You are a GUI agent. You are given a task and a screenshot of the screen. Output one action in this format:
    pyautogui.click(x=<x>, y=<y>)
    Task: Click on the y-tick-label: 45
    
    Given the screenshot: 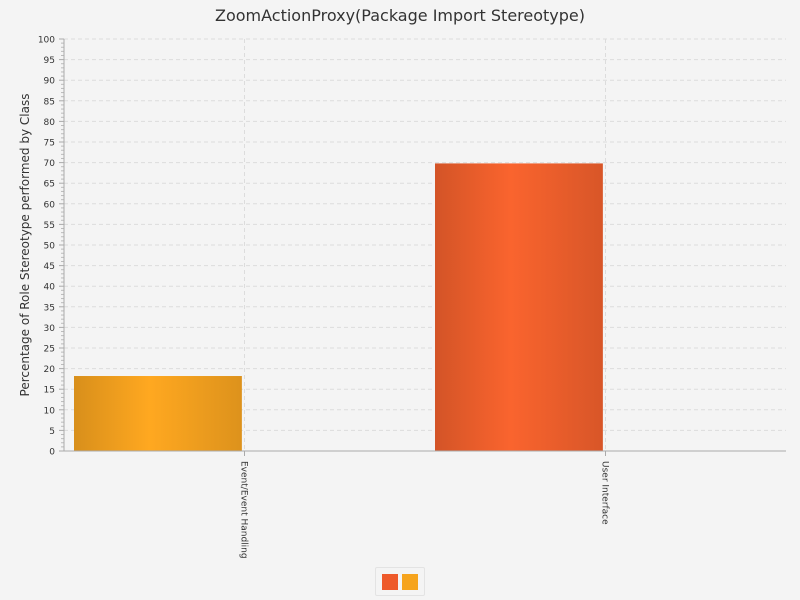 What is the action you would take?
    pyautogui.click(x=49, y=267)
    